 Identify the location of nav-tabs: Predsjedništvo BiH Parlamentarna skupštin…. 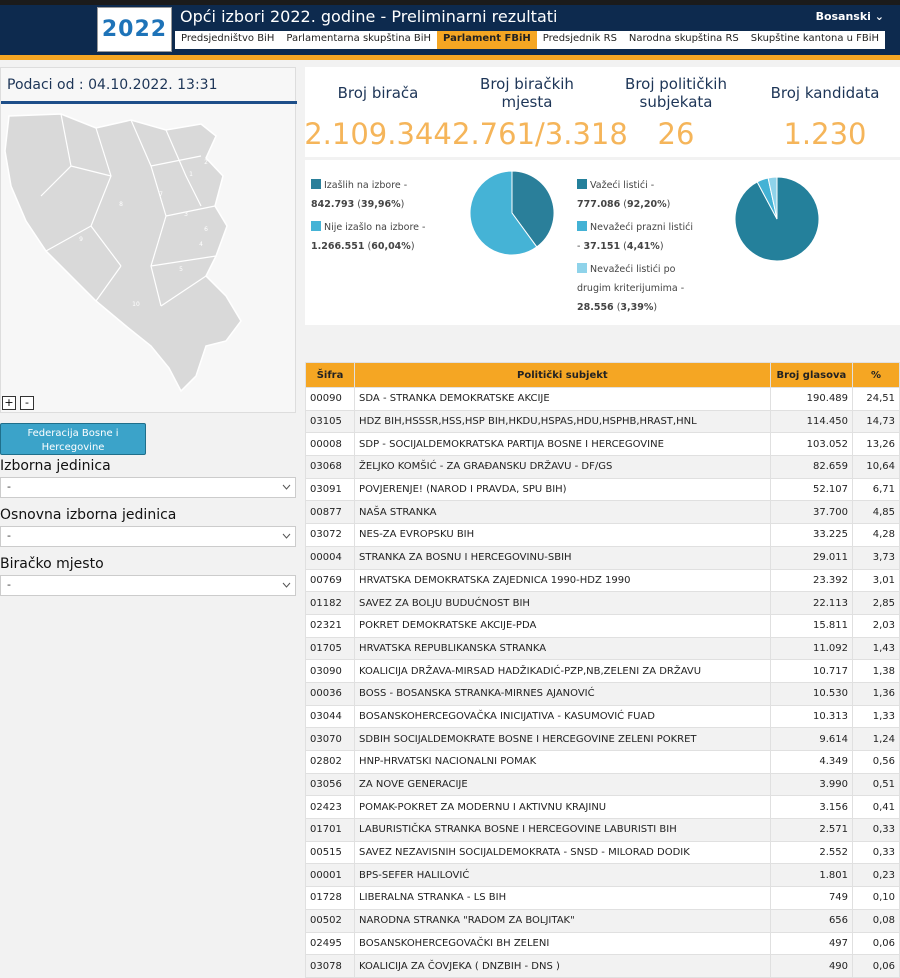
(530, 40).